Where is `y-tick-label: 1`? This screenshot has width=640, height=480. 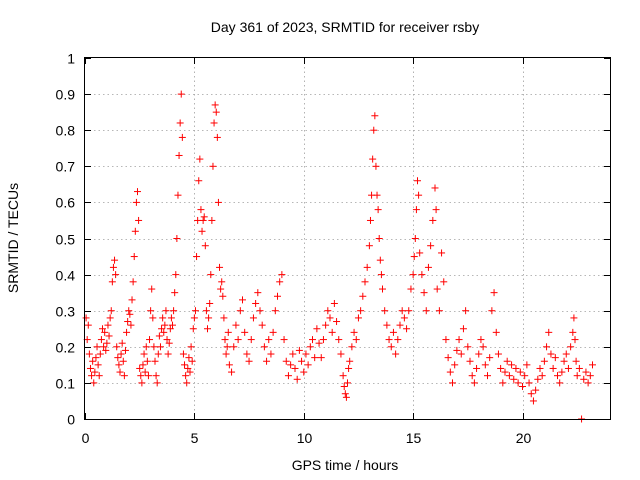 y-tick-label: 1 is located at coordinates (71, 59).